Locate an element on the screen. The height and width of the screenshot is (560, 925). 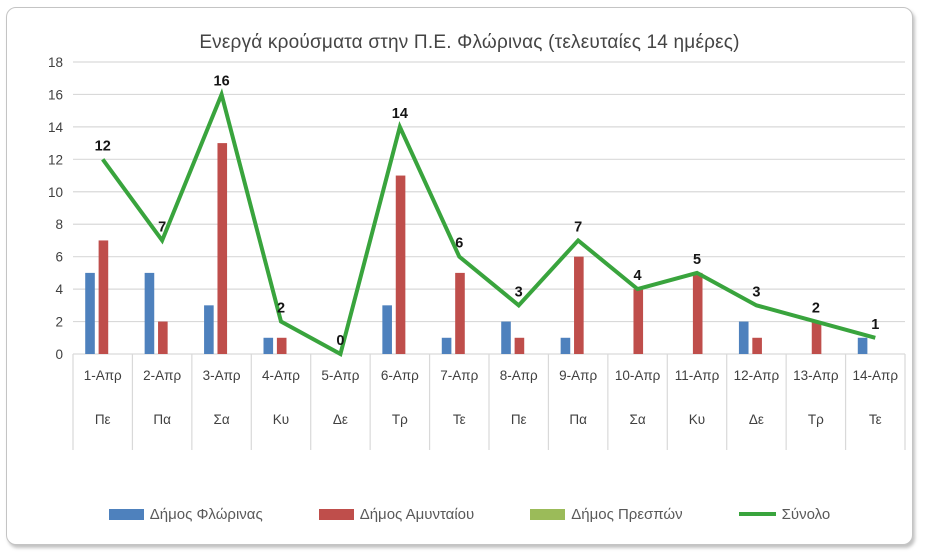
x-date-label: 13-Απρ is located at coordinates (816, 375).